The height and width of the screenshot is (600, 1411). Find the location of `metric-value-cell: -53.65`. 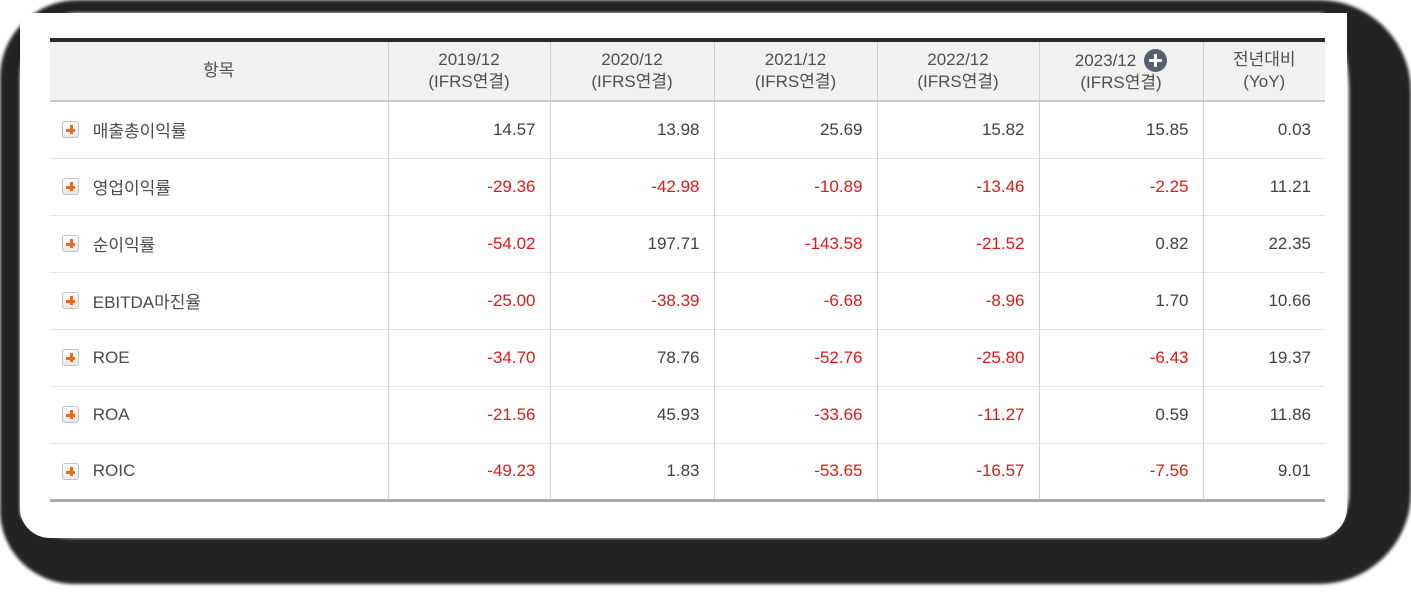

metric-value-cell: -53.65 is located at coordinates (795, 471).